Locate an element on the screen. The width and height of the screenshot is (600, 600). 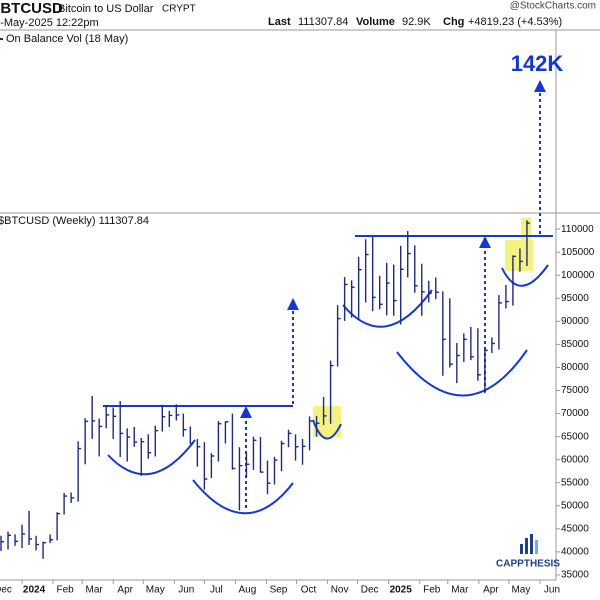
timestamp: 18-May-2025 12:22pm is located at coordinates (49, 23).